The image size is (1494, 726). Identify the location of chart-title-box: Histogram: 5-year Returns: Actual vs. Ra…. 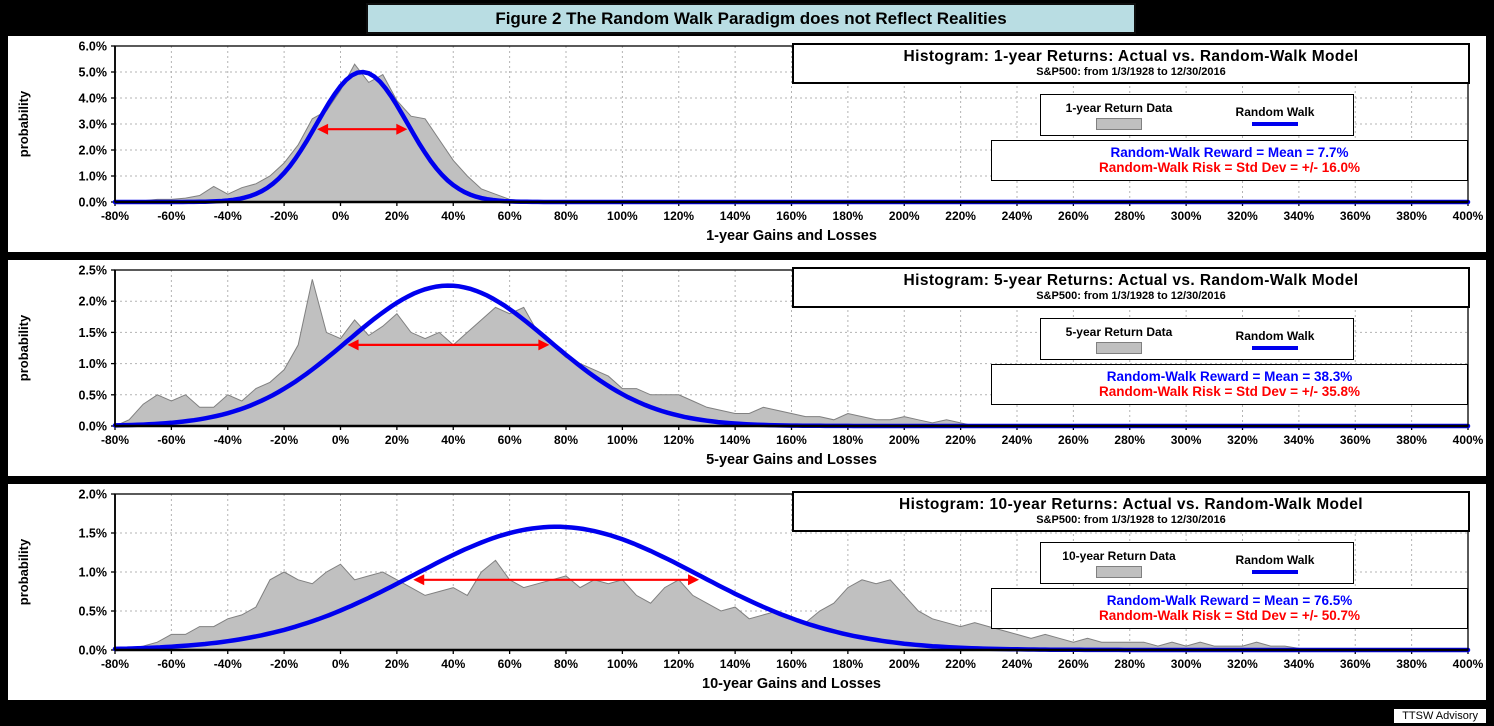
(1131, 287).